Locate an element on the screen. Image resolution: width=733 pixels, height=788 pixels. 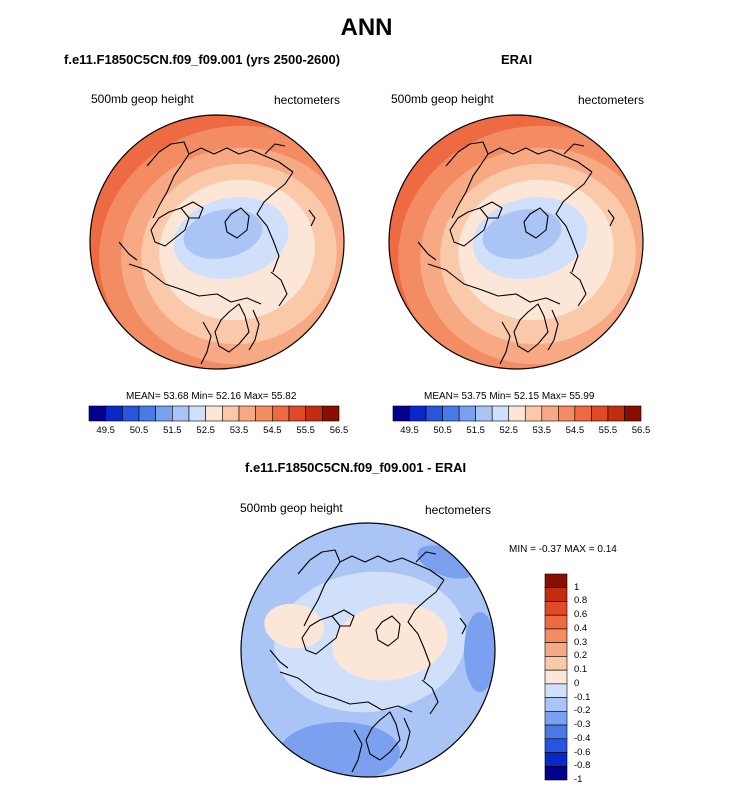
panel3-colorbar-tick-label: 0.1 is located at coordinates (581, 670).